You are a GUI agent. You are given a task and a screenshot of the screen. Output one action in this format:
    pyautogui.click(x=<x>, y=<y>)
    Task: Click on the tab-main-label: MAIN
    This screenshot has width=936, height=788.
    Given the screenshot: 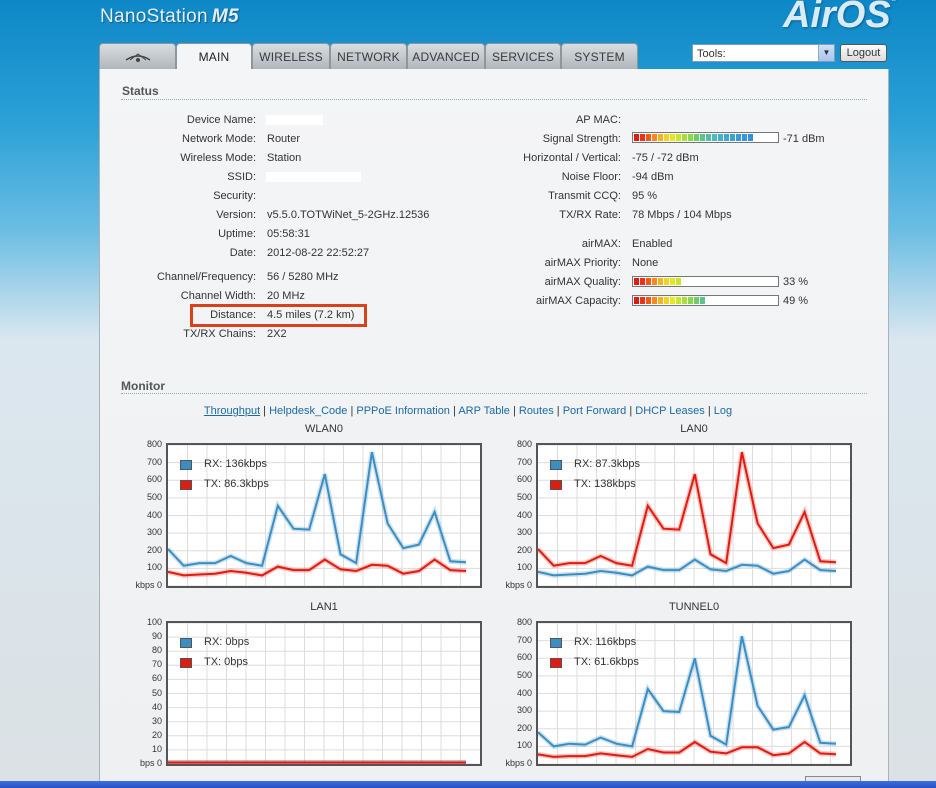 What is the action you would take?
    pyautogui.click(x=214, y=57)
    